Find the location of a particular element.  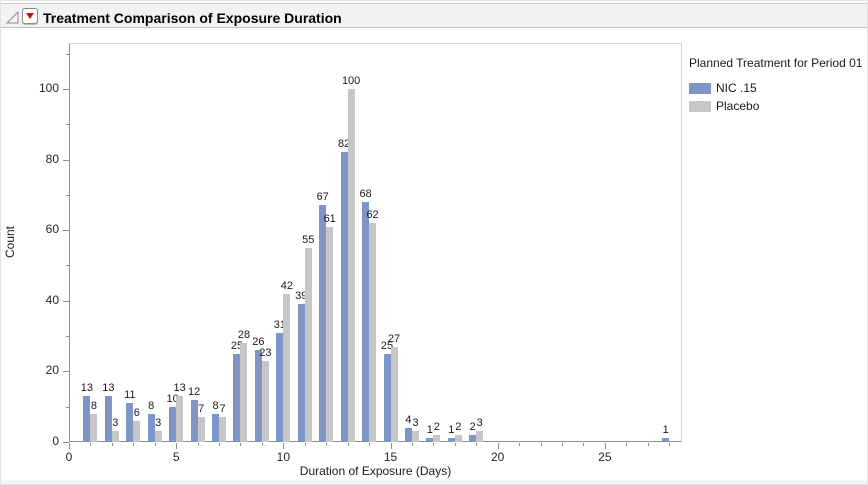

red-triangle-menu-button is located at coordinates (30, 16).